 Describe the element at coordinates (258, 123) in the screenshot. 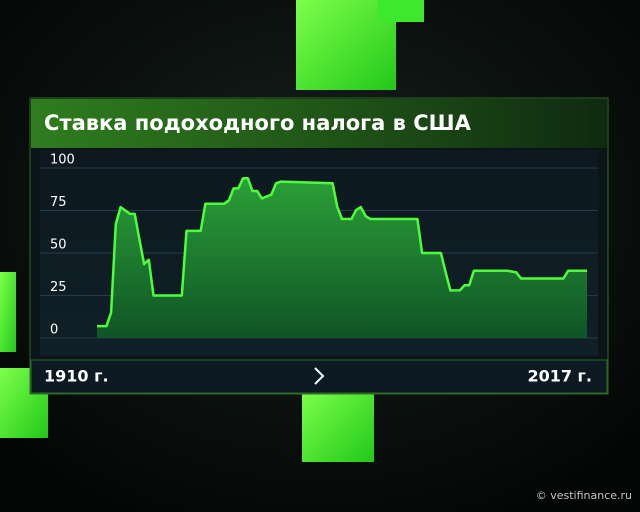

I see `chart-title: Ставка подоходного налога в США` at that location.